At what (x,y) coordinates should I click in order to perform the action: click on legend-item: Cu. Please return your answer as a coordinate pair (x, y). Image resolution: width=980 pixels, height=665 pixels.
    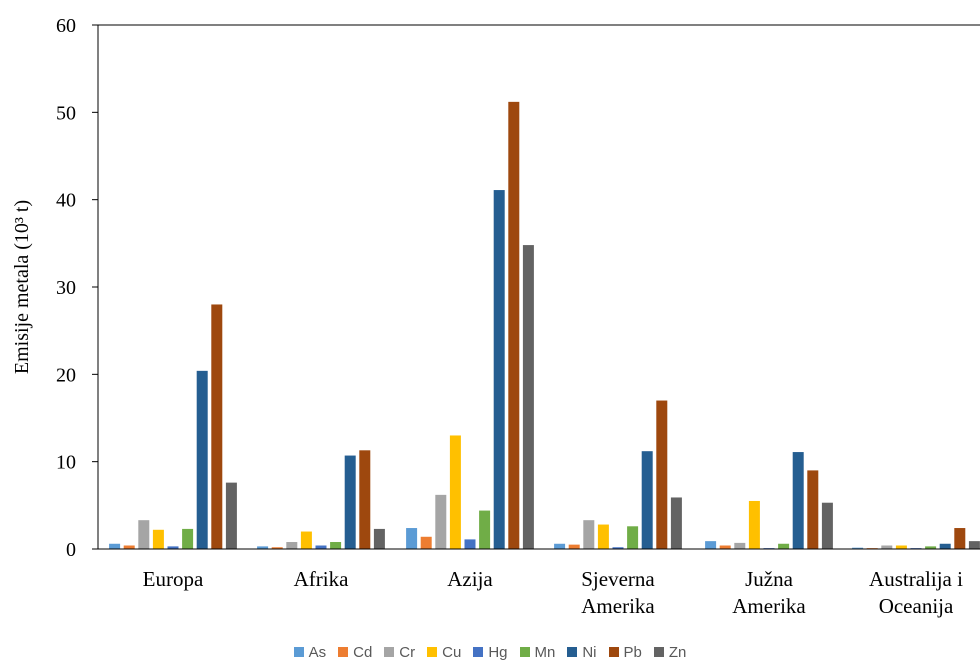
    Looking at the image, I should click on (444, 652).